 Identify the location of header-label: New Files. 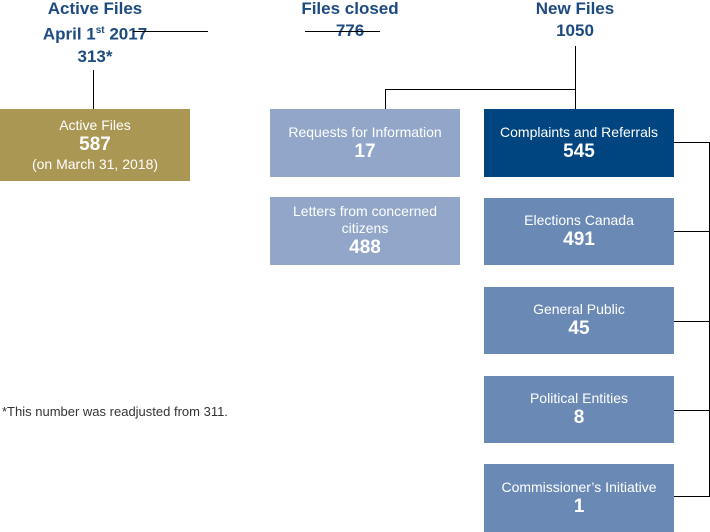
(575, 9).